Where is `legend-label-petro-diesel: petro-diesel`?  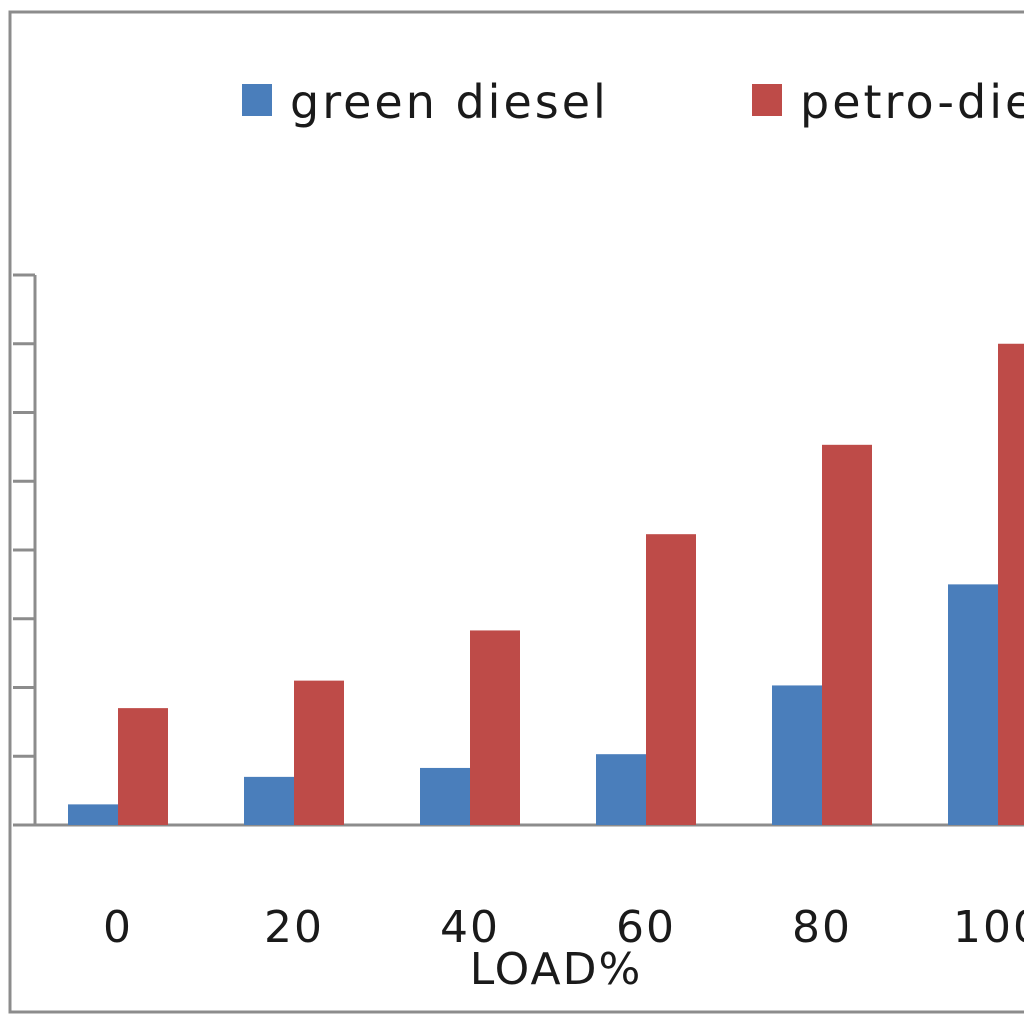 legend-label-petro-diesel: petro-diesel is located at coordinates (912, 102).